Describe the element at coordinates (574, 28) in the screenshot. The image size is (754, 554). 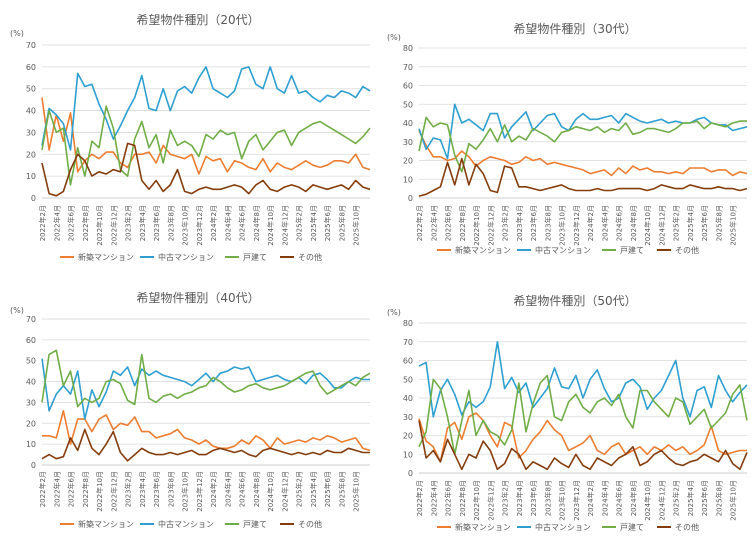
I see `chart-title: 希望物件種別（30代）` at that location.